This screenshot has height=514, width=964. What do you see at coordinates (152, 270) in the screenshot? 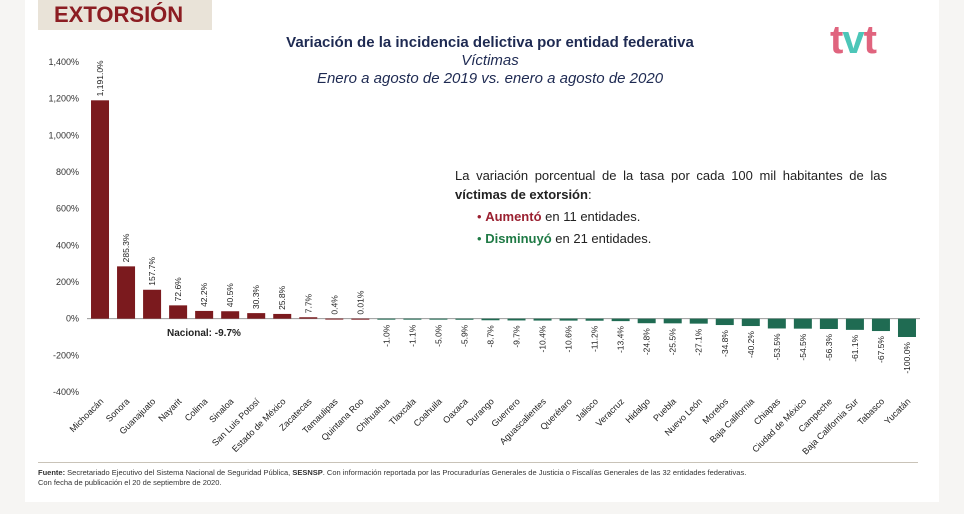
I see `bar-value-label: 157.7%` at bounding box center [152, 270].